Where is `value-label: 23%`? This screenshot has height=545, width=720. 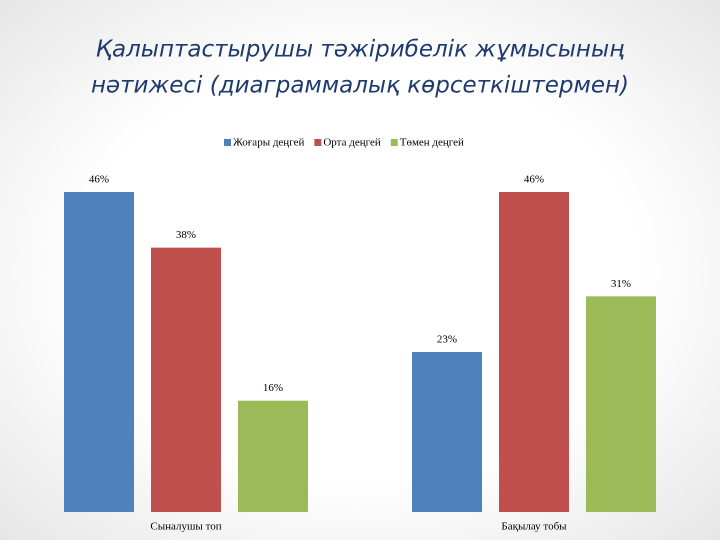 value-label: 23% is located at coordinates (447, 340).